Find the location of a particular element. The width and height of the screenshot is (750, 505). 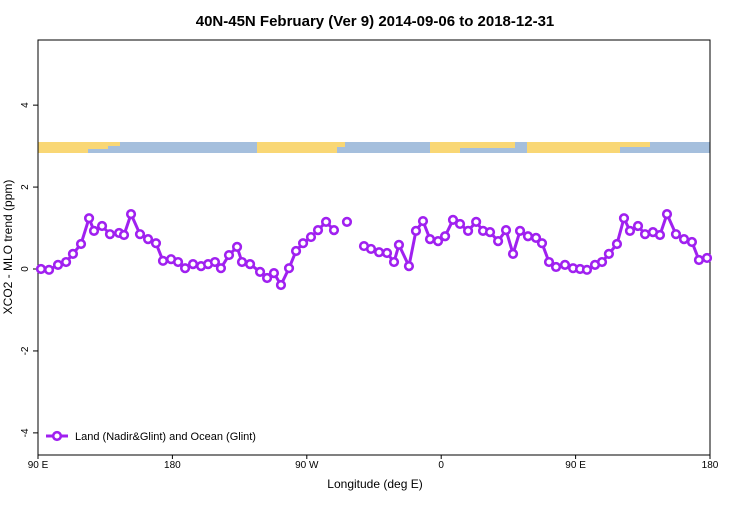

legend-marker is located at coordinates (57, 436).